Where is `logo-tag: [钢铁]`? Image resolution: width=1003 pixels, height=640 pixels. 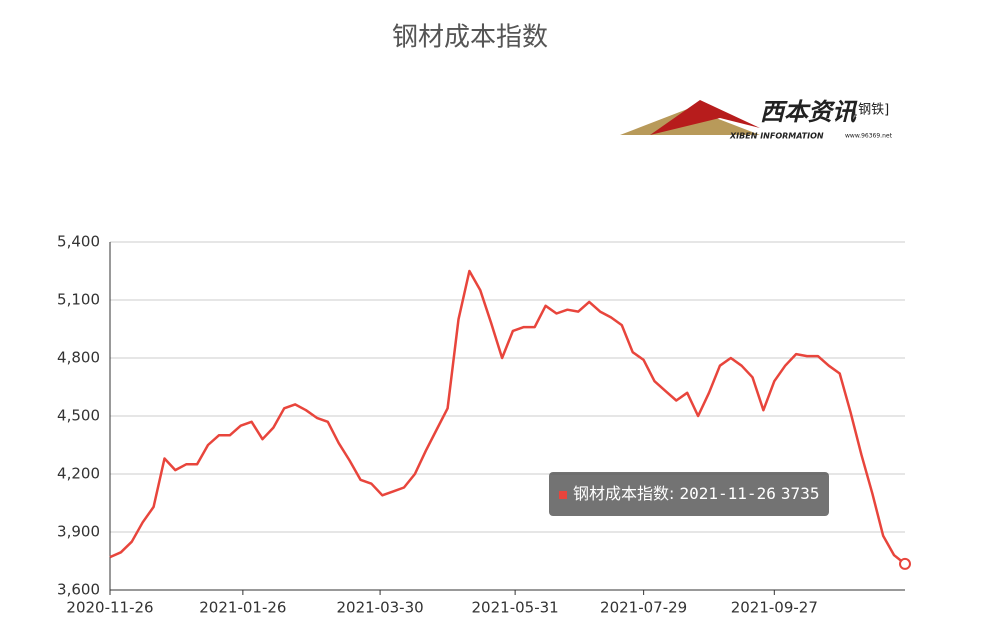 logo-tag: [钢铁] is located at coordinates (871, 110).